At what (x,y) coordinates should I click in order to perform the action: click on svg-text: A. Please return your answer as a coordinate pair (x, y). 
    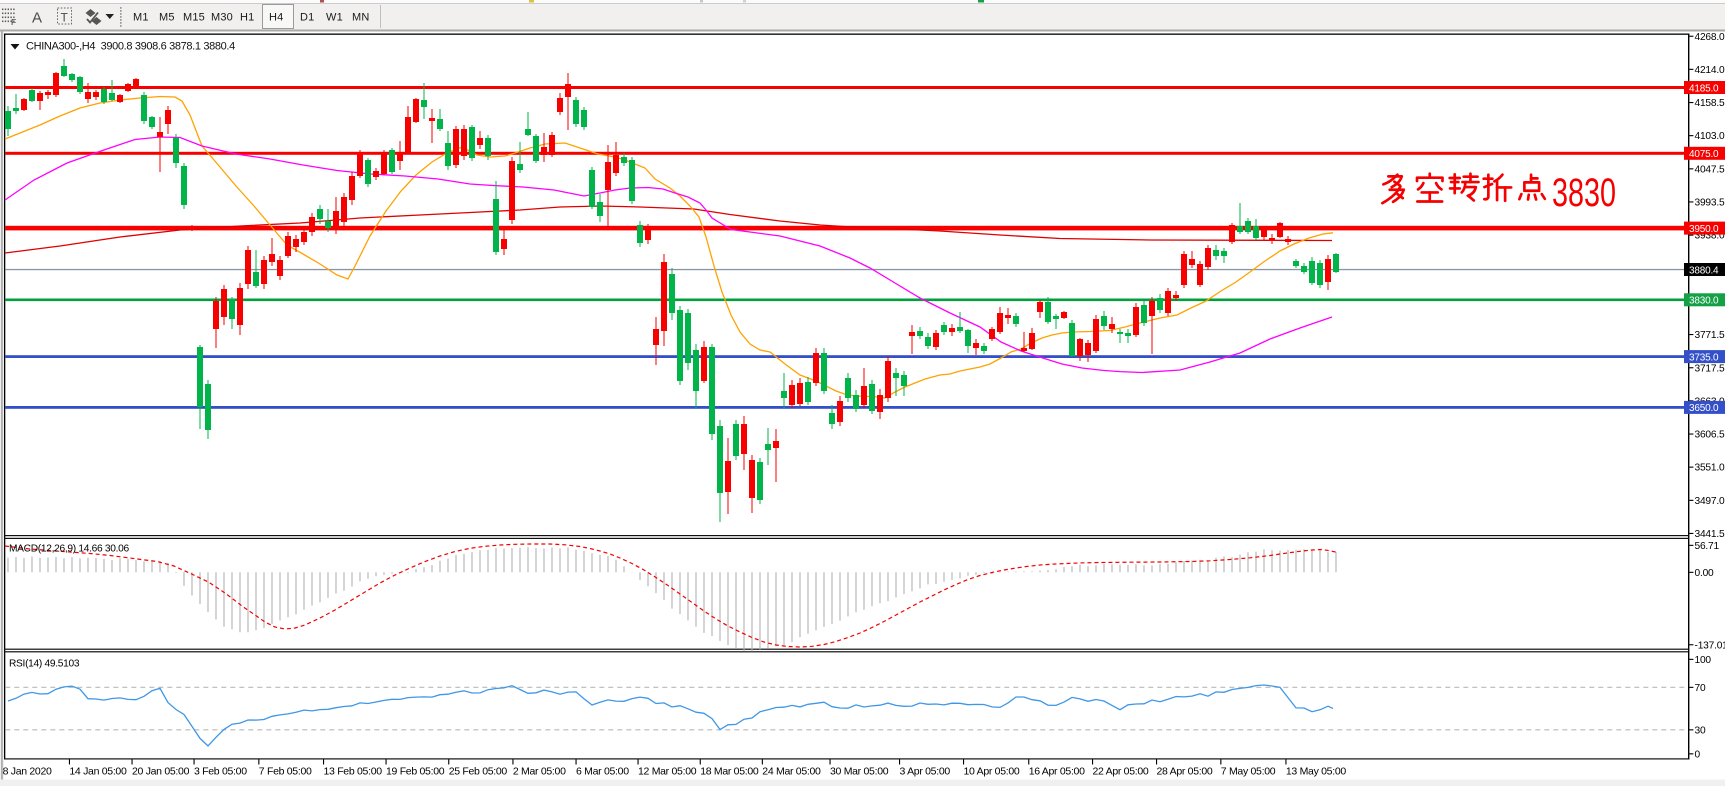
    Looking at the image, I should click on (37, 18).